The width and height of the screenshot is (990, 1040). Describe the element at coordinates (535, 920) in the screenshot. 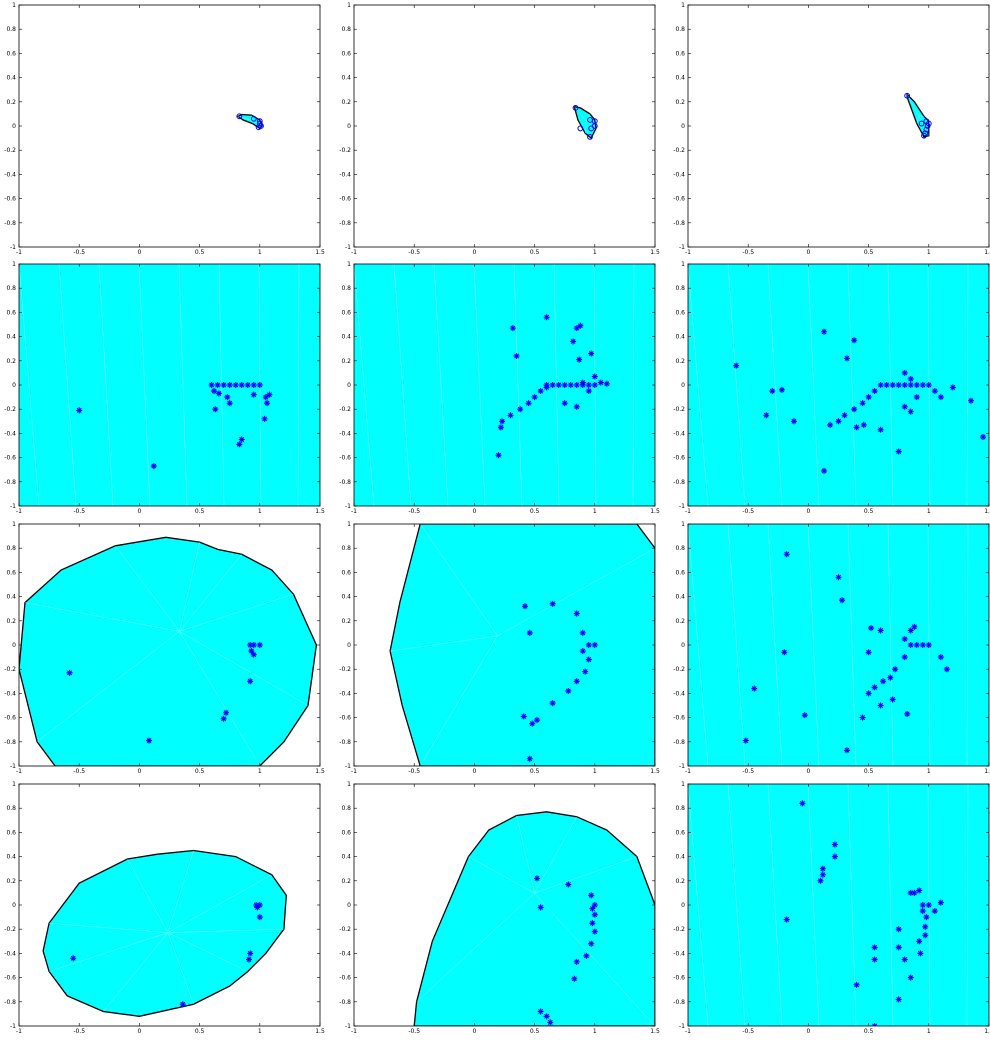

I see `mesh-lines` at that location.